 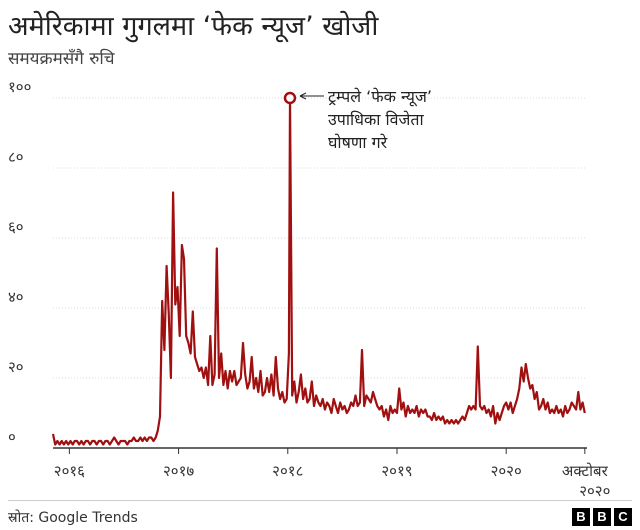 What do you see at coordinates (623, 517) in the screenshot?
I see `bbc-logo-block: C` at bounding box center [623, 517].